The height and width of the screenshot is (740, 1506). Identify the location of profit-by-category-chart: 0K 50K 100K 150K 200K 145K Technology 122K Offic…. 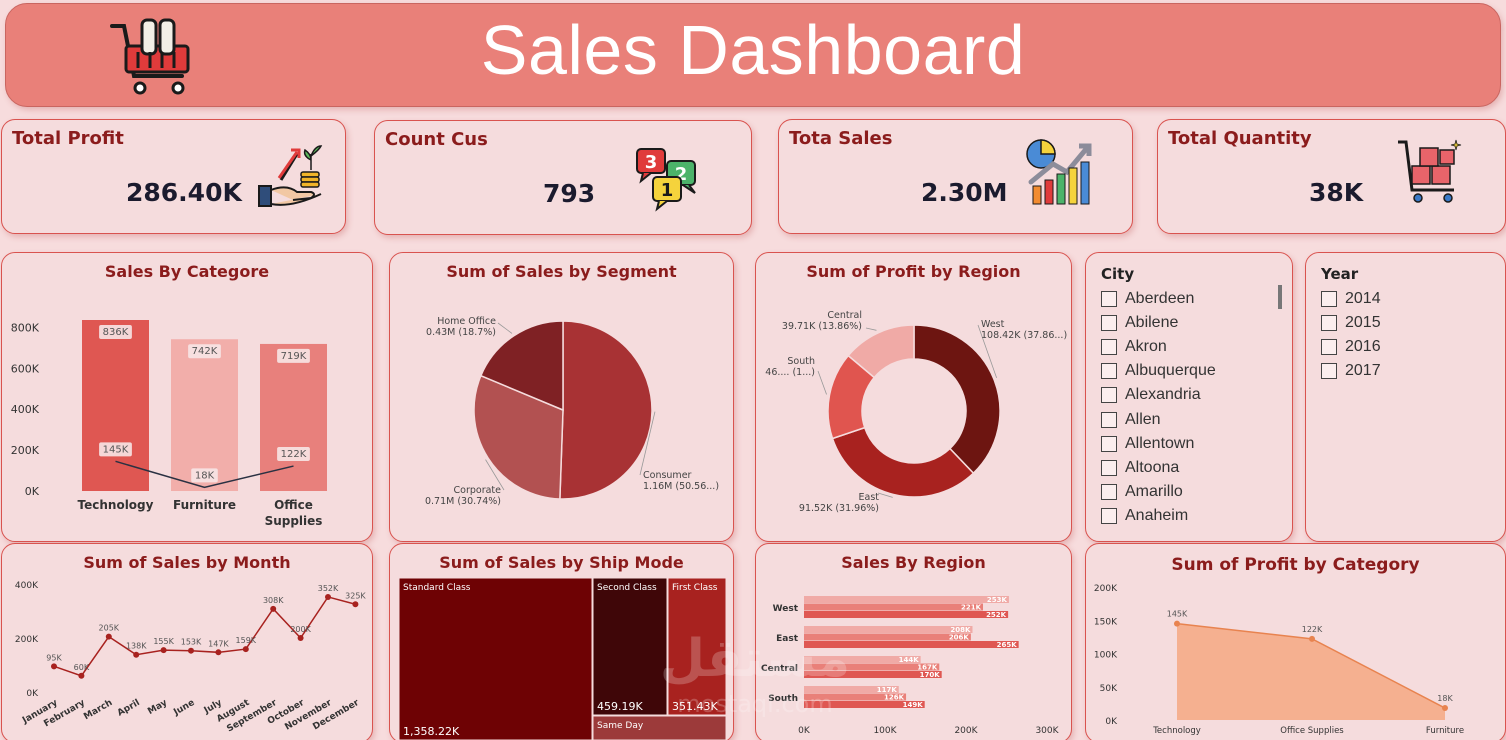
(1279, 660).